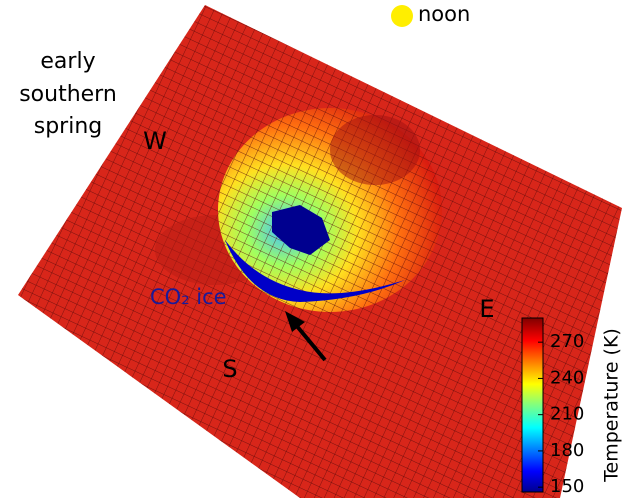  What do you see at coordinates (567, 450) in the screenshot?
I see `colorbar-tick-label: 180` at bounding box center [567, 450].